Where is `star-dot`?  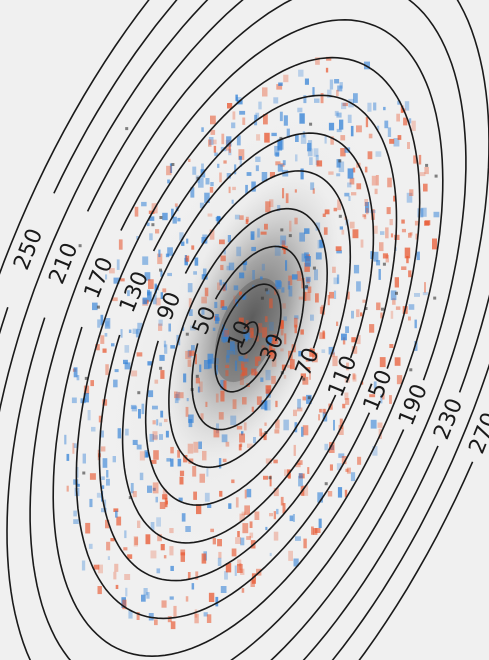 star-dot is located at coordinates (127, 129).